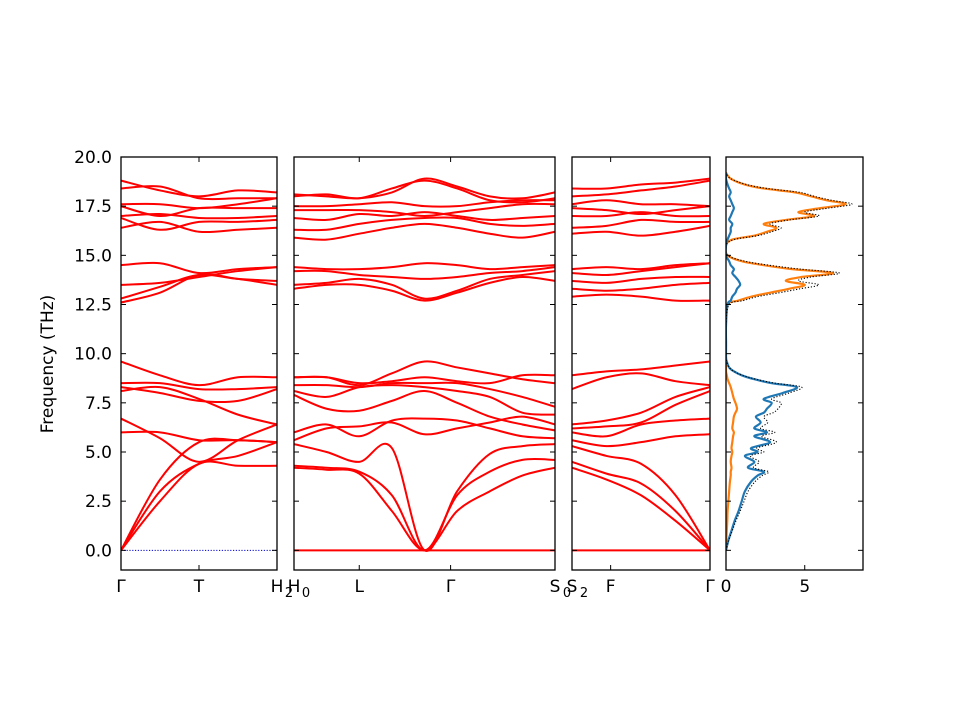 The height and width of the screenshot is (720, 960). Describe the element at coordinates (762, 361) in the screenshot. I see `dos-line-series-a` at that location.